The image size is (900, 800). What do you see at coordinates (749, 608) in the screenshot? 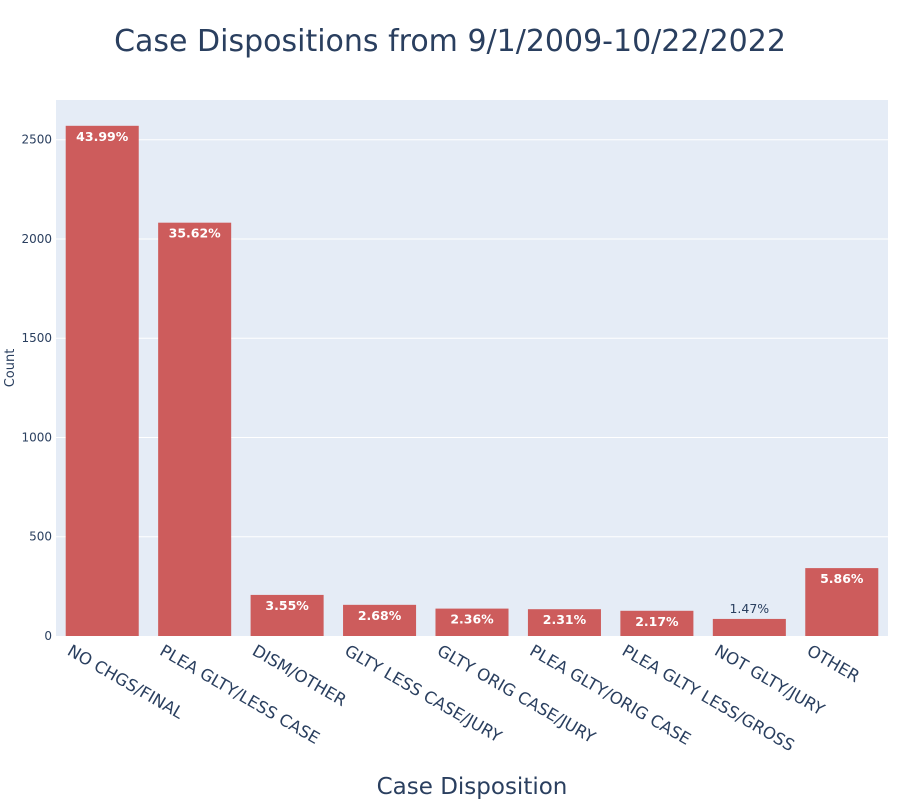
I see `bar-value-label: 1.47%` at bounding box center [749, 608].